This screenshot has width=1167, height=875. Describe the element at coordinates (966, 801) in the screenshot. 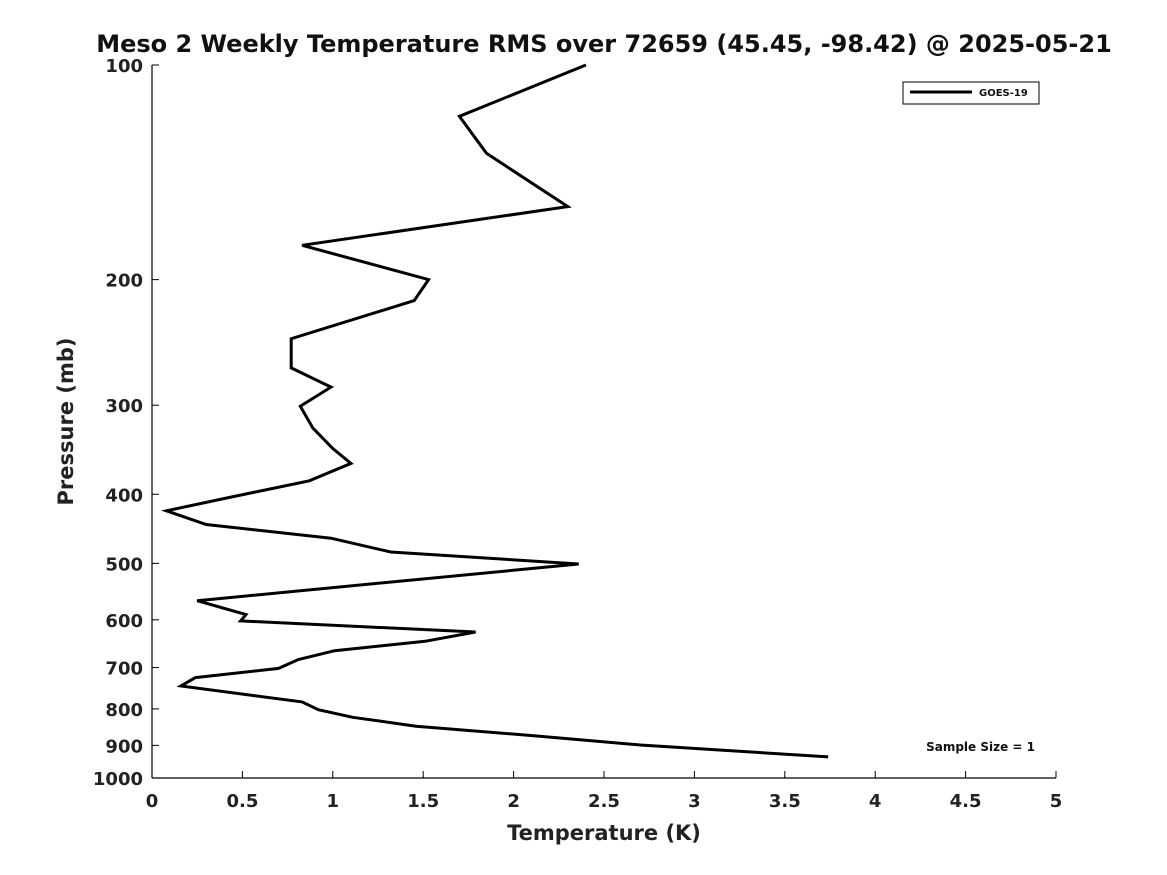

I see `x-tick-label: 4.5` at that location.